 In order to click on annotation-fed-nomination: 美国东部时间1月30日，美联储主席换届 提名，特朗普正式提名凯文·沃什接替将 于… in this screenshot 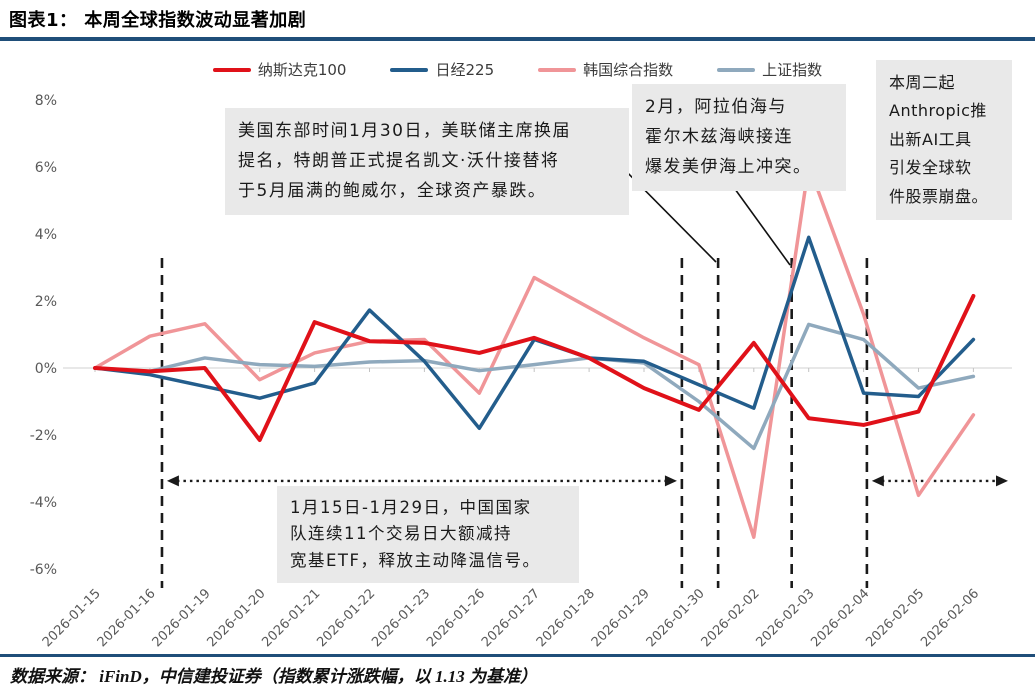, I will do `click(427, 162)`.